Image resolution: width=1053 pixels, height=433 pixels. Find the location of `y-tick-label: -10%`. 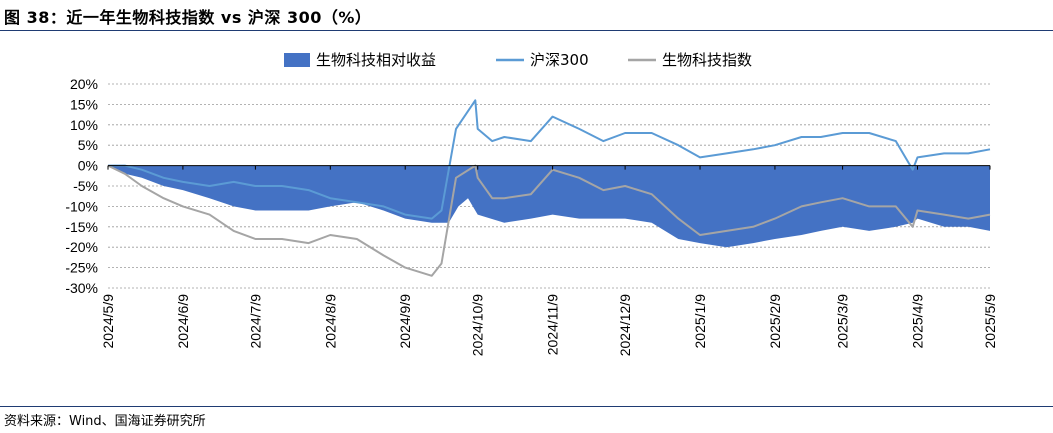

y-tick-label: -10% is located at coordinates (81, 206).